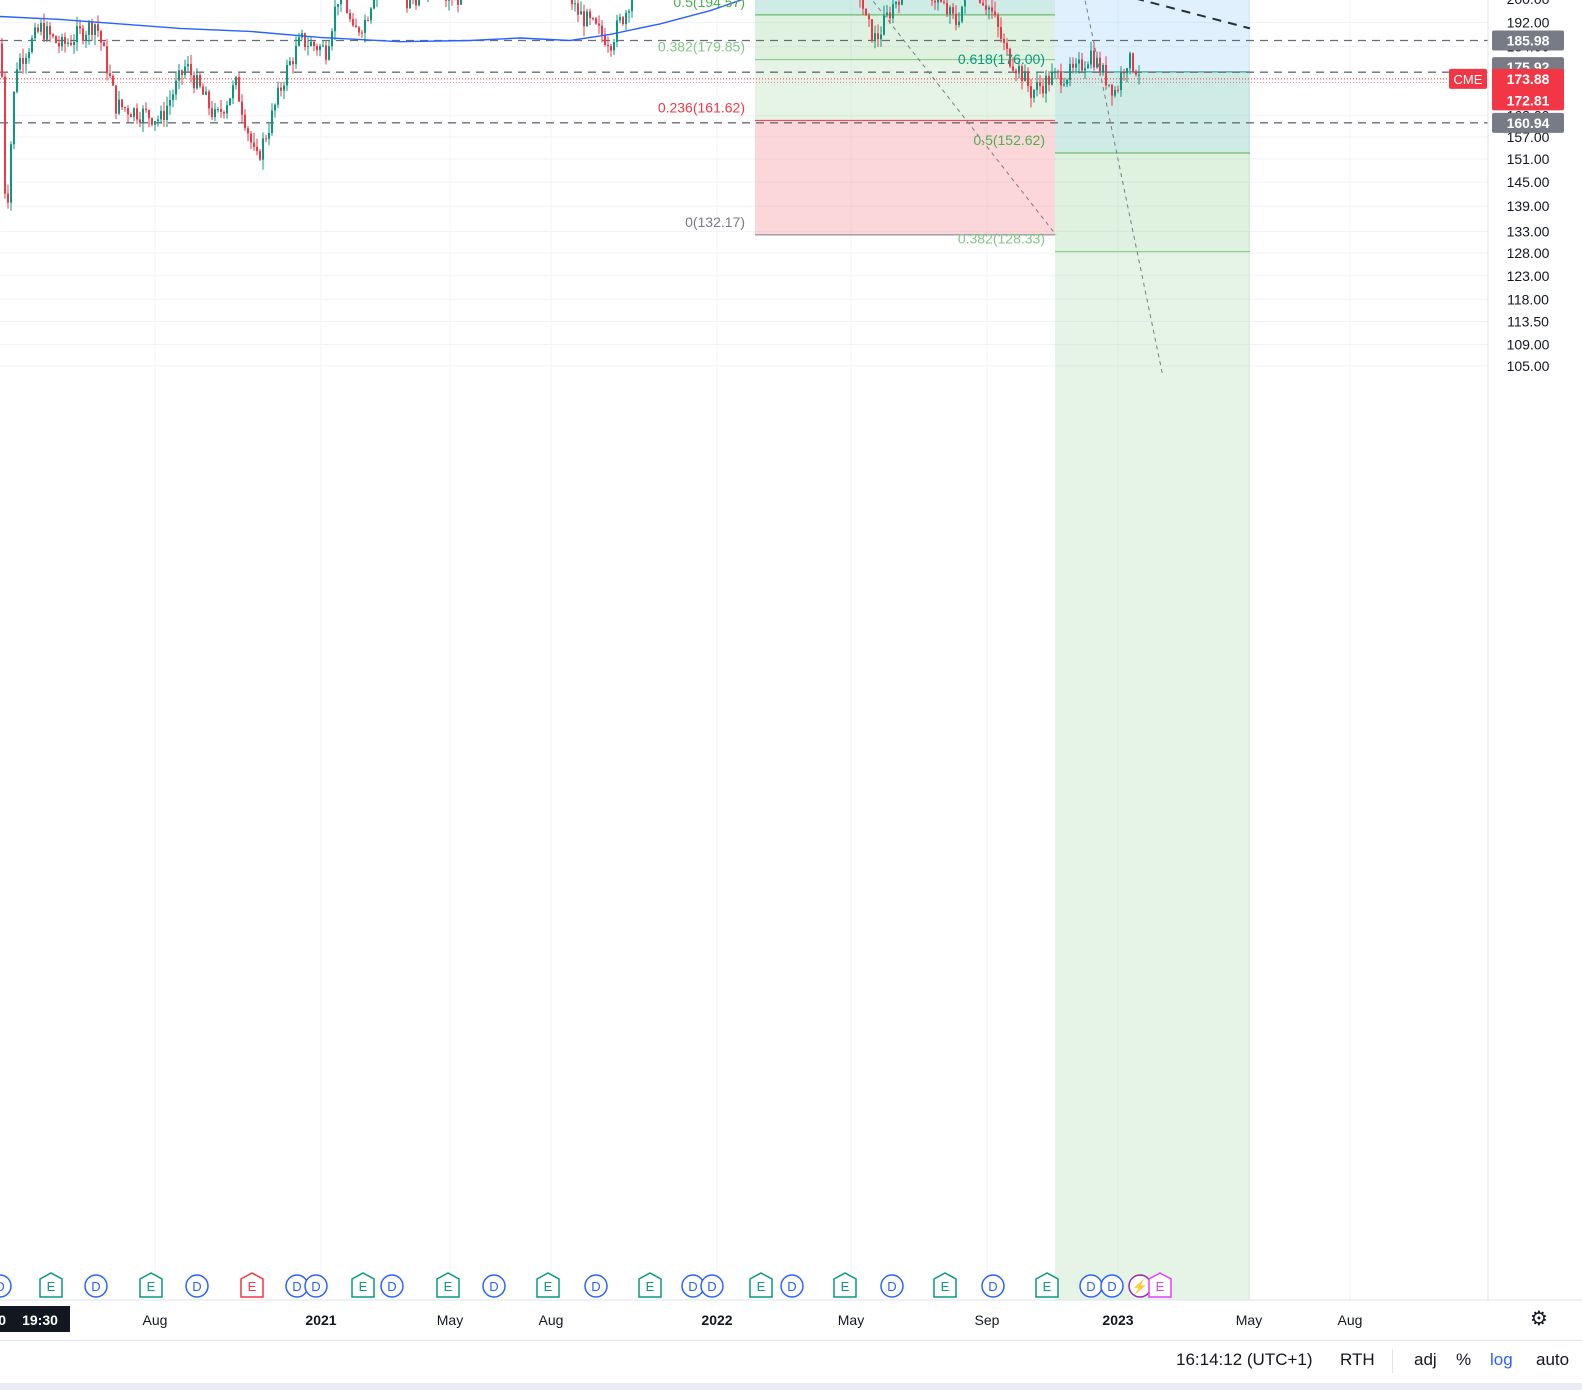  I want to click on price-tick: 157.00, so click(1528, 137).